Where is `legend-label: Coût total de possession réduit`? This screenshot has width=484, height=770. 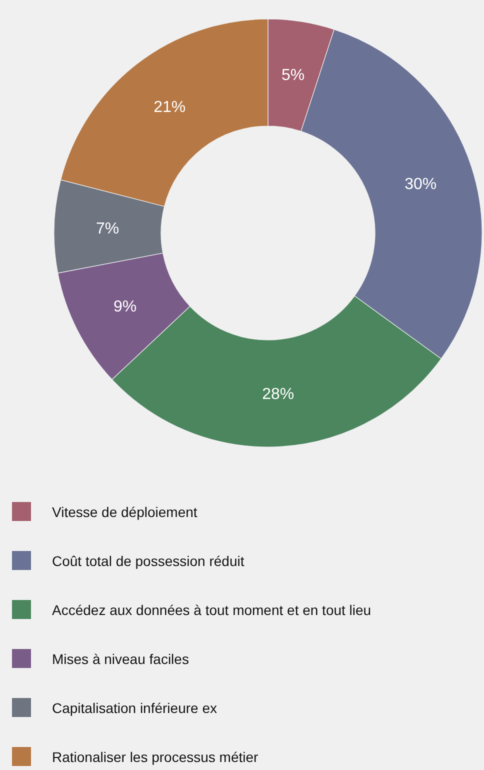
legend-label: Coût total de possession réduit is located at coordinates (148, 560).